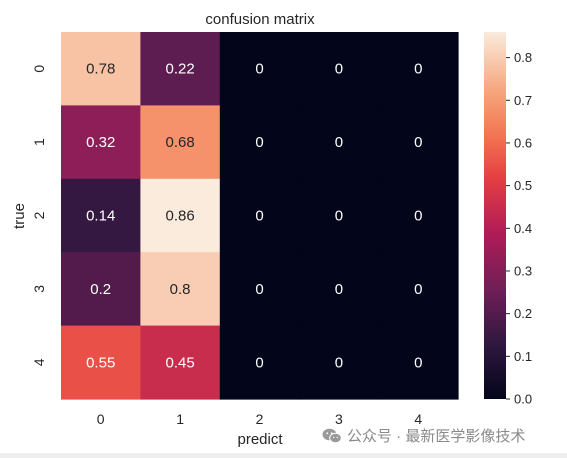 This screenshot has width=567, height=458. I want to click on colorbar-tick-label: 0.7, so click(523, 100).